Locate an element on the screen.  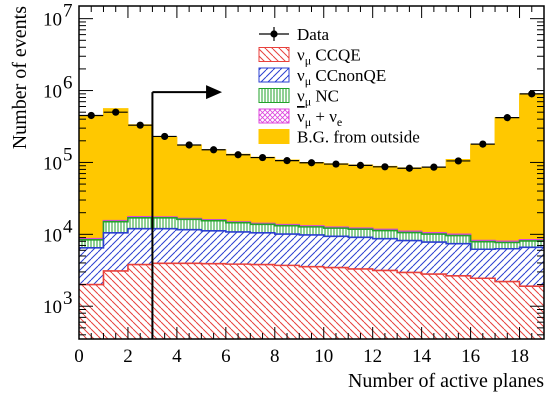
y-tick-exponent: 6 is located at coordinates (68, 83).